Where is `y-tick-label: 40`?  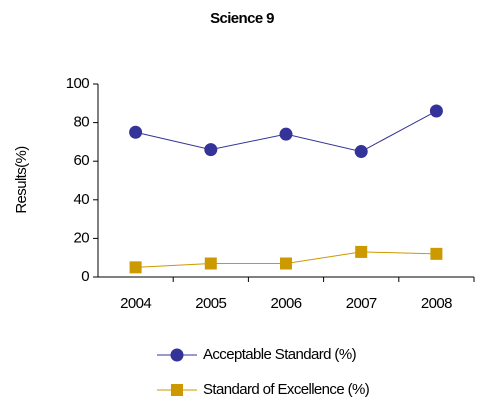
y-tick-label: 40 is located at coordinates (82, 199).